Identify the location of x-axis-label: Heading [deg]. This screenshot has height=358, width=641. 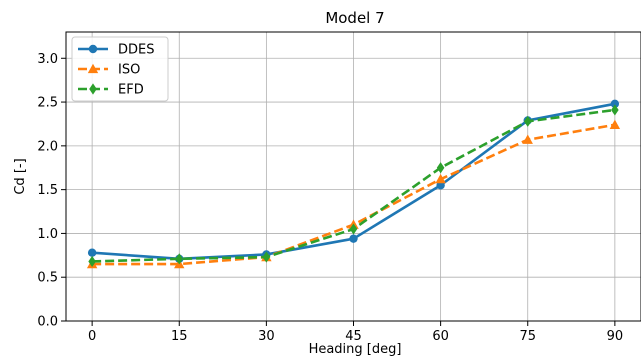
(355, 349).